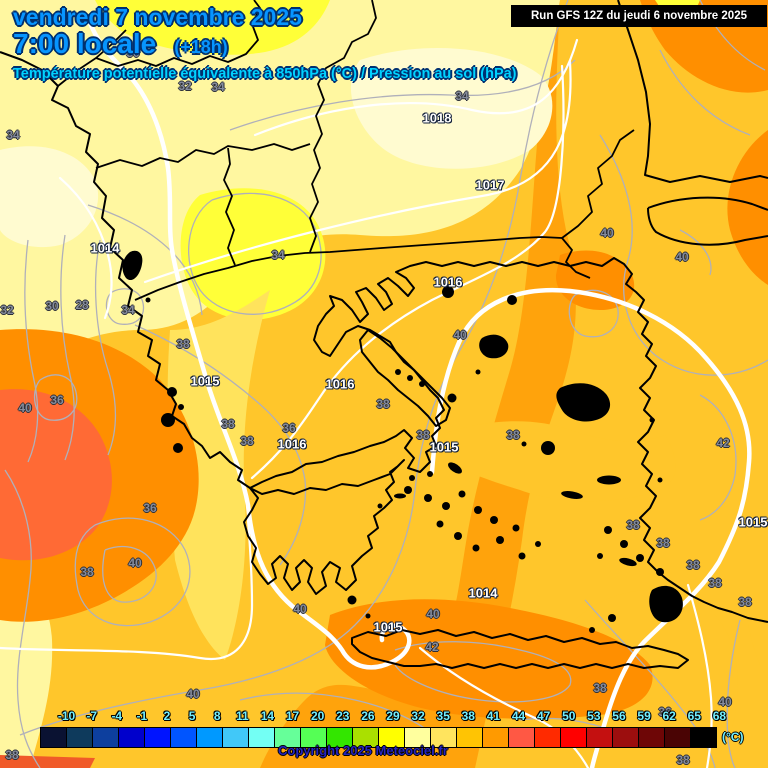 This screenshot has width=768, height=768. I want to click on scale-tick-label: 32, so click(418, 716).